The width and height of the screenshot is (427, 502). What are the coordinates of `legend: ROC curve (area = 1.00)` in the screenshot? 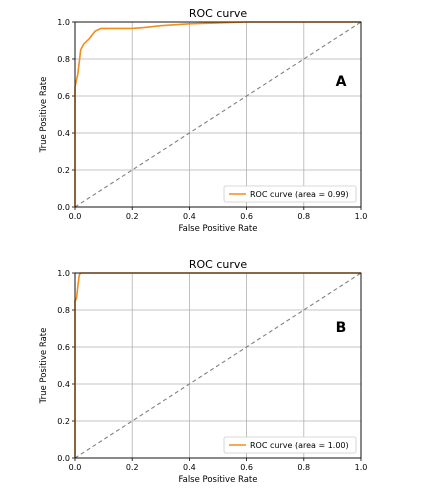 It's located at (290, 445).